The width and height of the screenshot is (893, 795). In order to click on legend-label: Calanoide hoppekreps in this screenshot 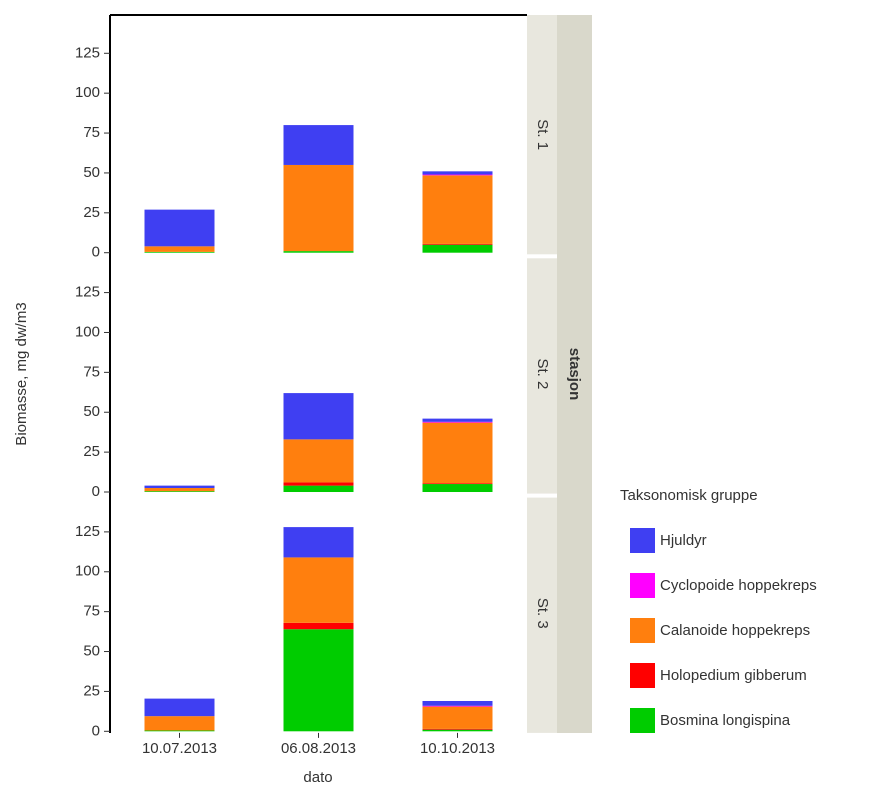, I will do `click(735, 630)`.